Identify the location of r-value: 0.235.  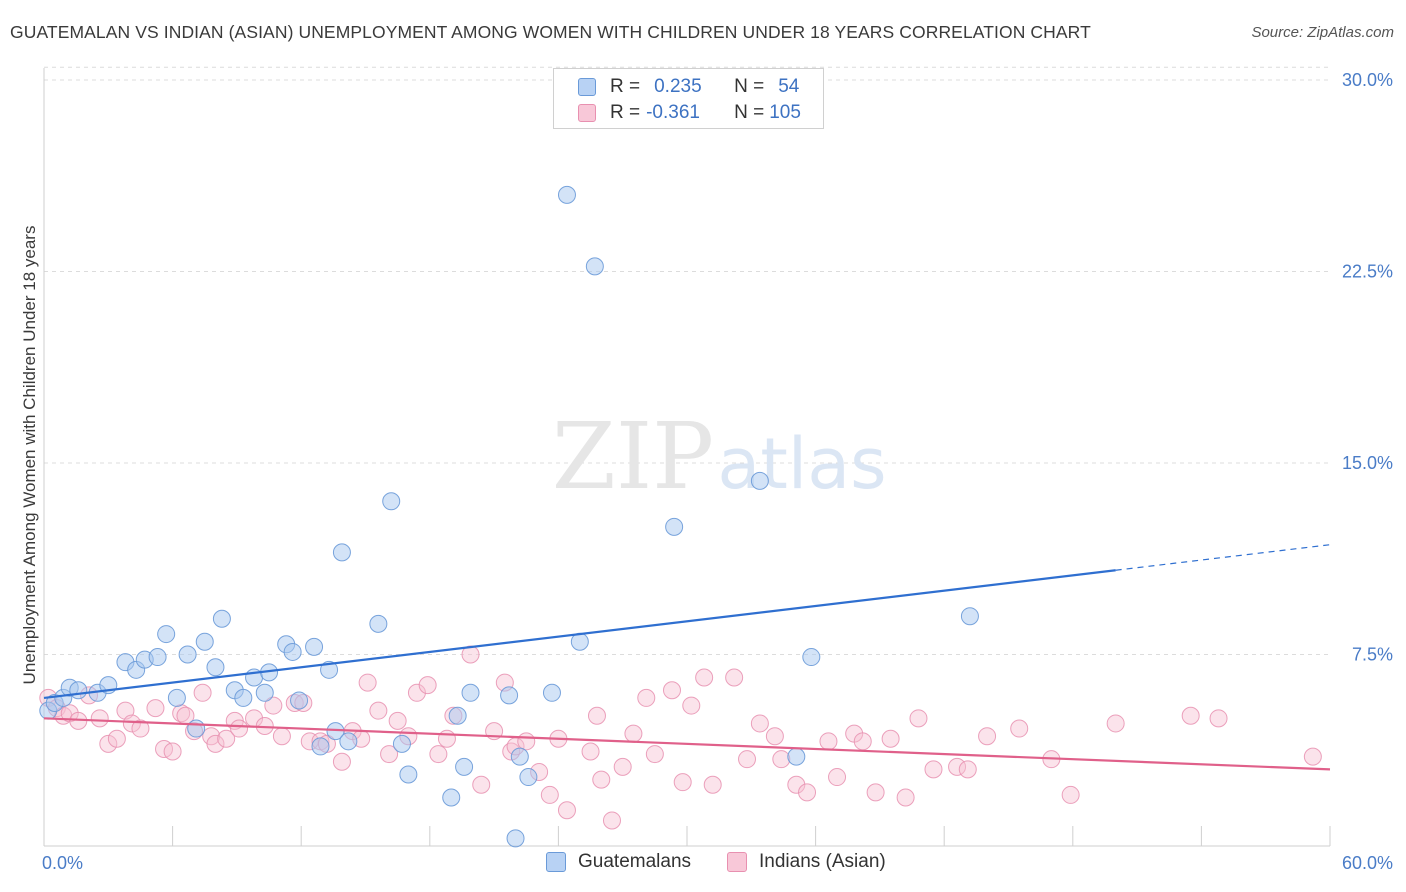
(678, 86).